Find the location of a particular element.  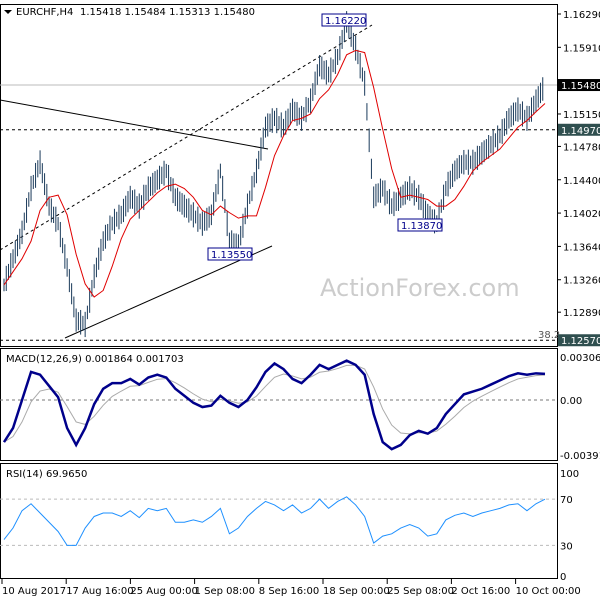

x-tick-label: 10 Aug 2017 is located at coordinates (34, 591).